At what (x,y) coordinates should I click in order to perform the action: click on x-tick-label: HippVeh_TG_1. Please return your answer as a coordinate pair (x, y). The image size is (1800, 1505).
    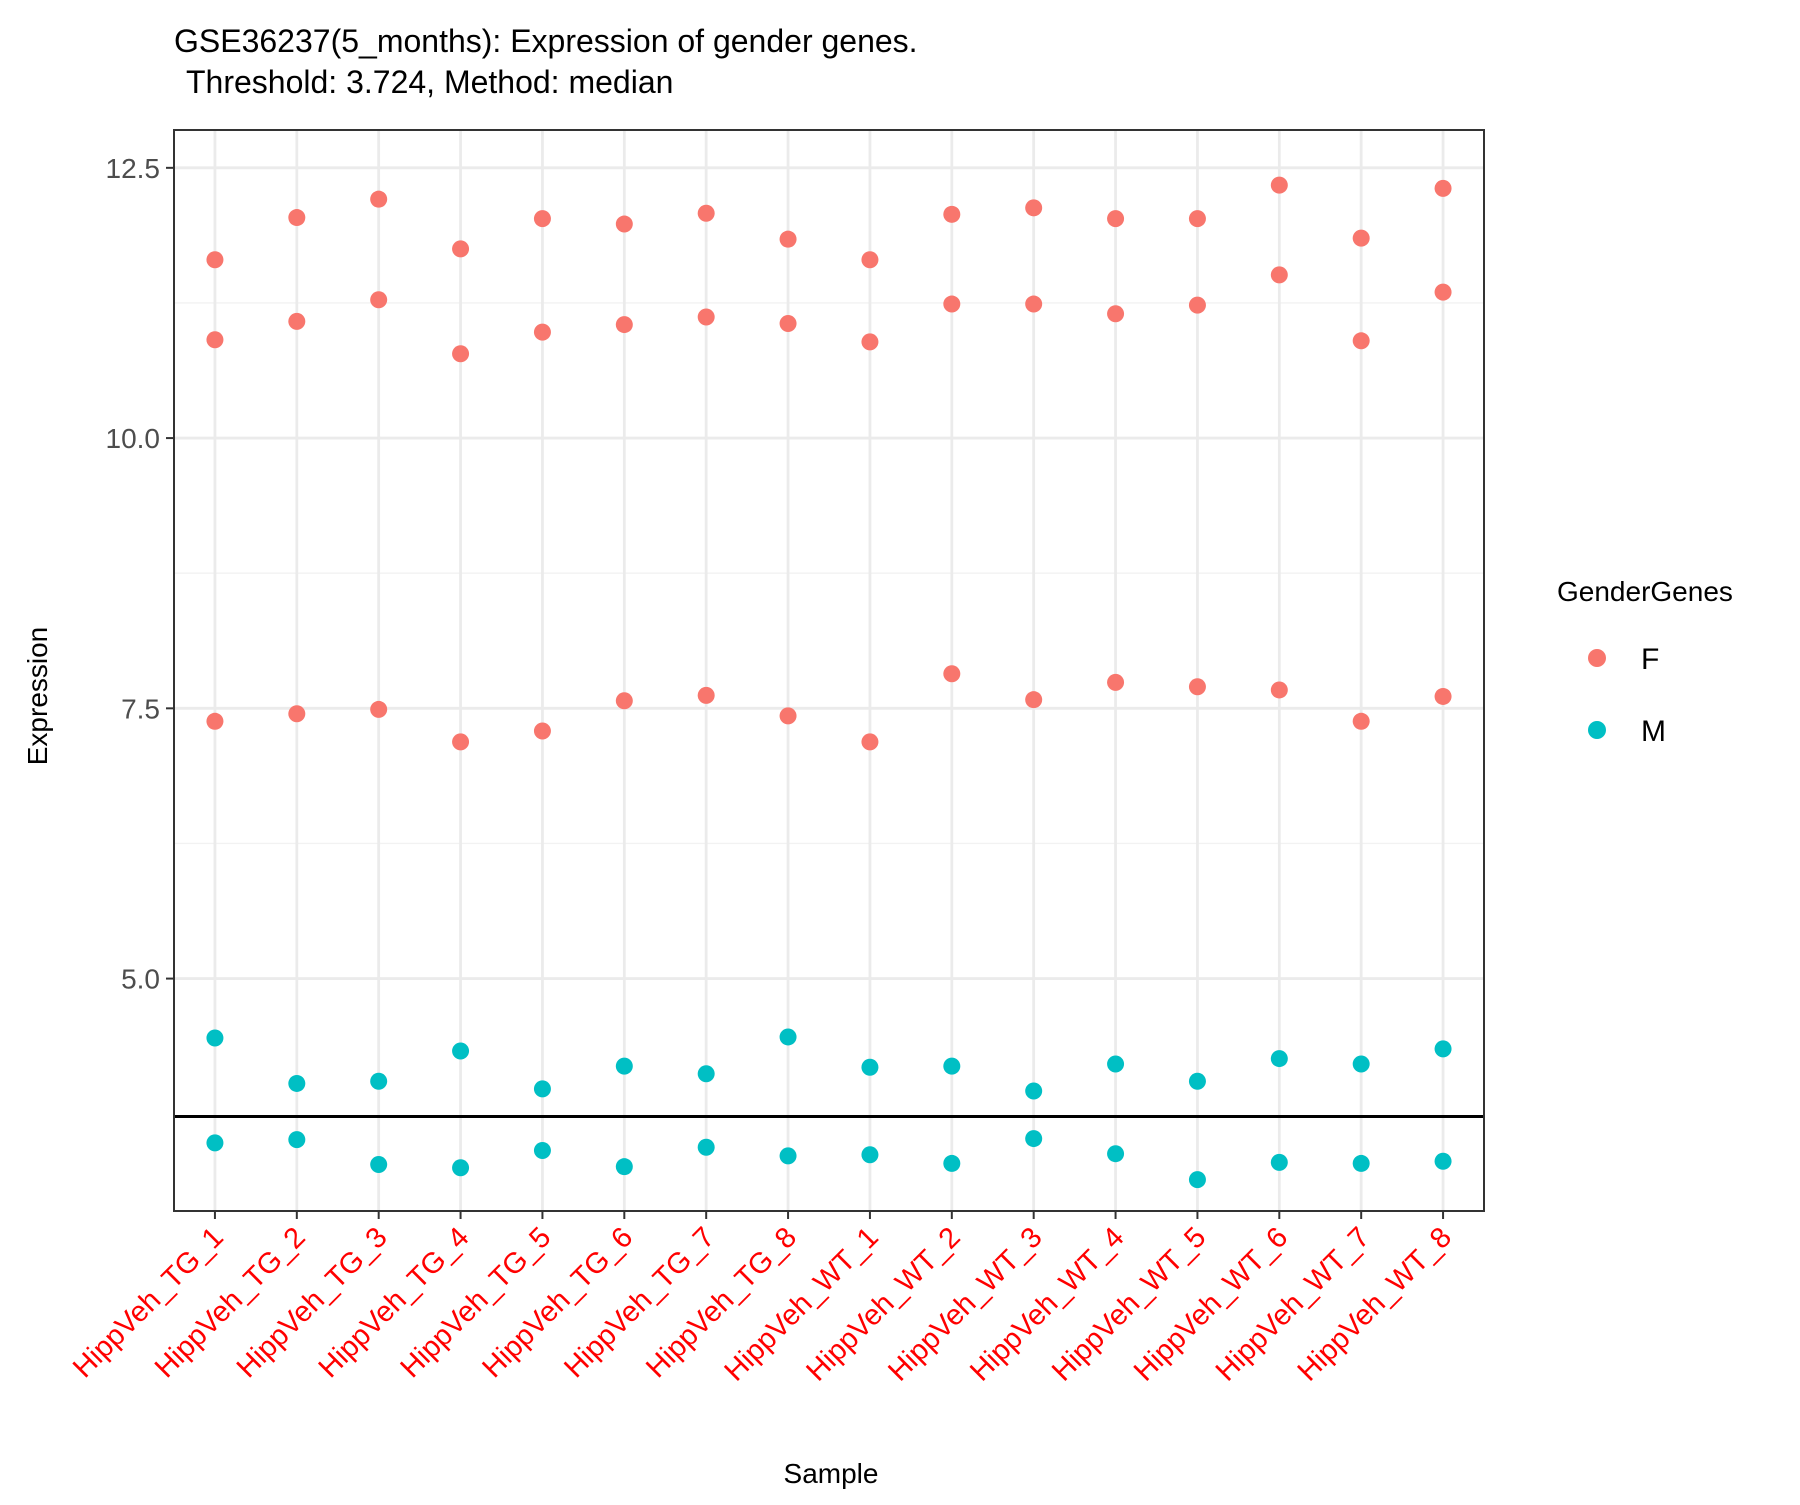
    Looking at the image, I should click on (148, 1302).